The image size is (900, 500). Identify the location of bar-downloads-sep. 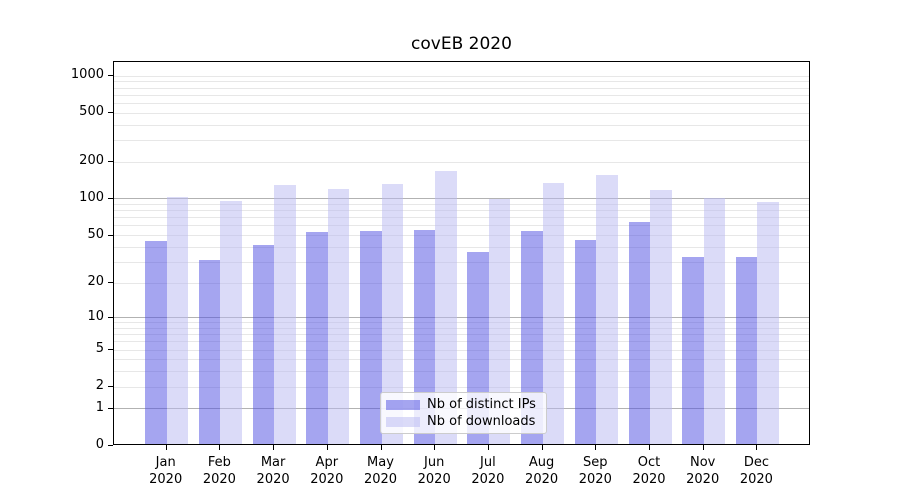
(607, 309).